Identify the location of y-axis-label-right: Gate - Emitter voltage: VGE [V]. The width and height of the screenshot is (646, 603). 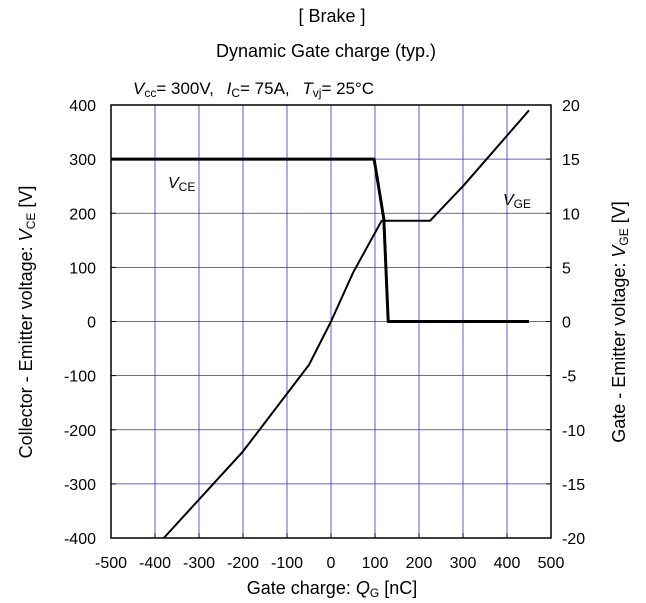
(620, 321).